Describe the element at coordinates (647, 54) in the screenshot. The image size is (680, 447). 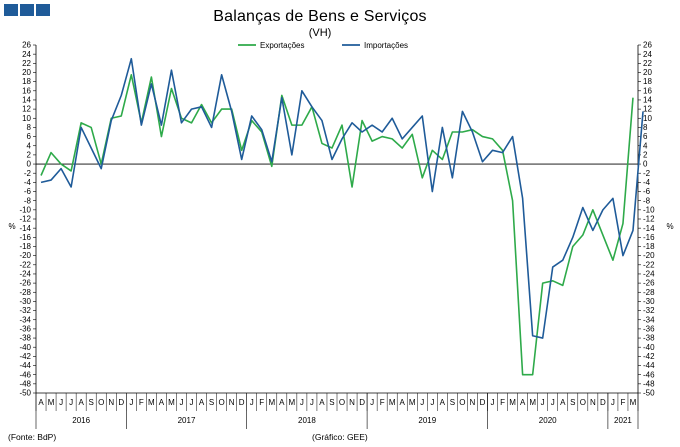
I see `y-tick-label: 24` at that location.